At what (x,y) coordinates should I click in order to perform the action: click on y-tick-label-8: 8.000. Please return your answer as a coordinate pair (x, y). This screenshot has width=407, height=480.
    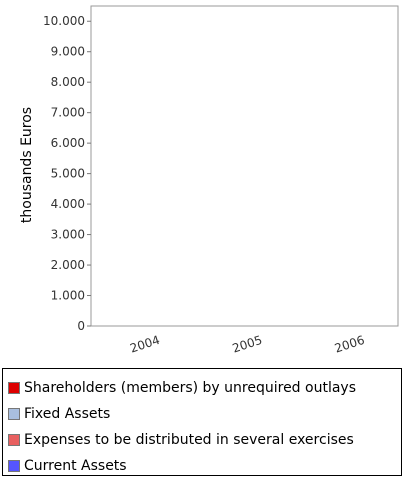
    Looking at the image, I should click on (68, 82).